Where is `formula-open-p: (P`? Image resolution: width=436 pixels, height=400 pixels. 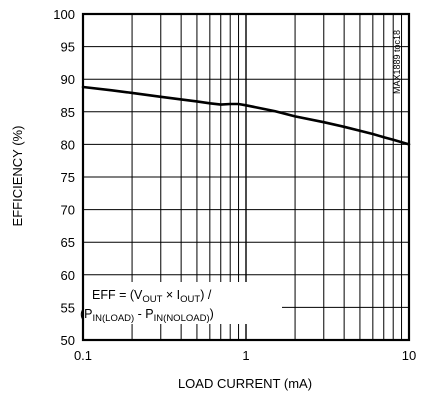
formula-open-p: (P is located at coordinates (86, 314).